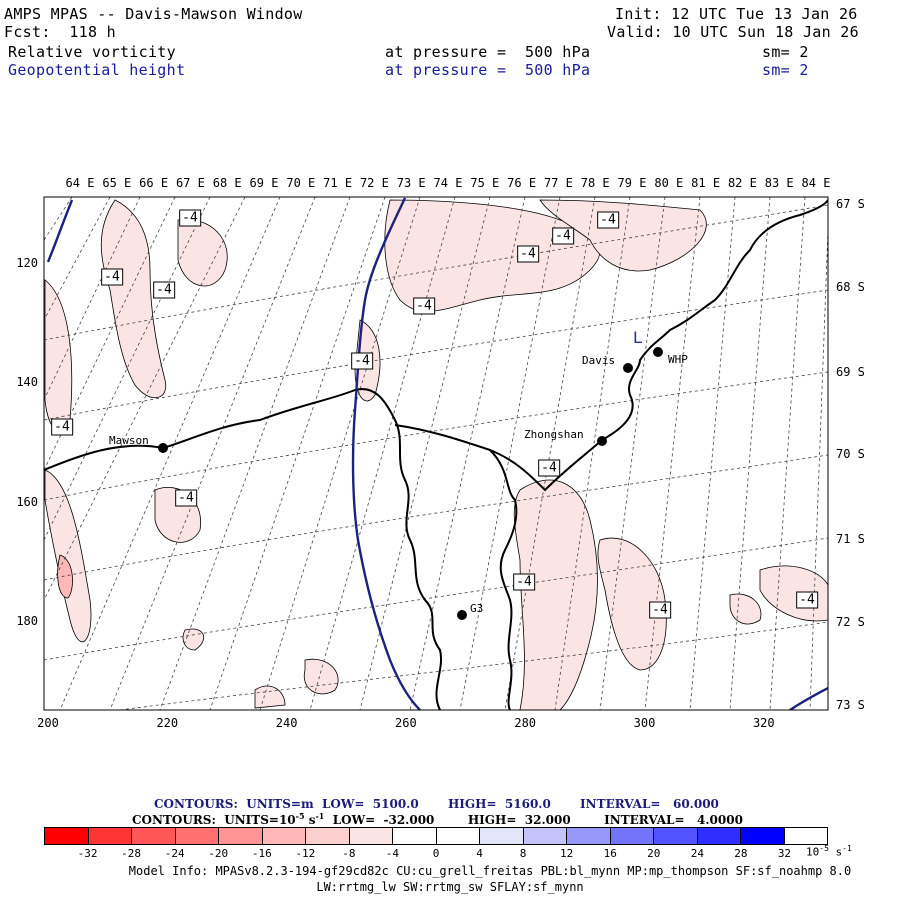  Describe the element at coordinates (850, 454) in the screenshot. I see `latitude-label: 70 S` at that location.